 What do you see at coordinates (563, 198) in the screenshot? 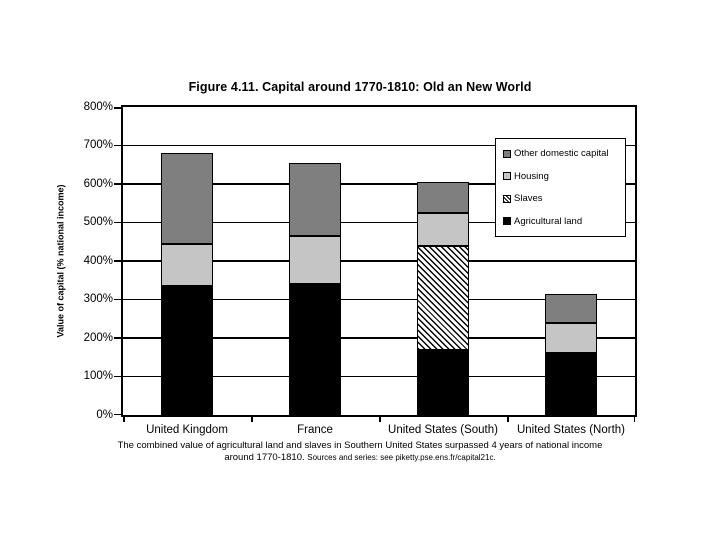
I see `legend-item: Slaves` at bounding box center [563, 198].